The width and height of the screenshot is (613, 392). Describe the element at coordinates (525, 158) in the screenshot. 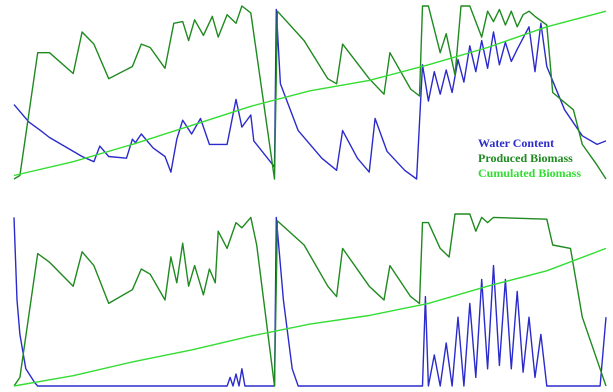

I see `legend-item-produced-biomass: Produced Biomass` at that location.